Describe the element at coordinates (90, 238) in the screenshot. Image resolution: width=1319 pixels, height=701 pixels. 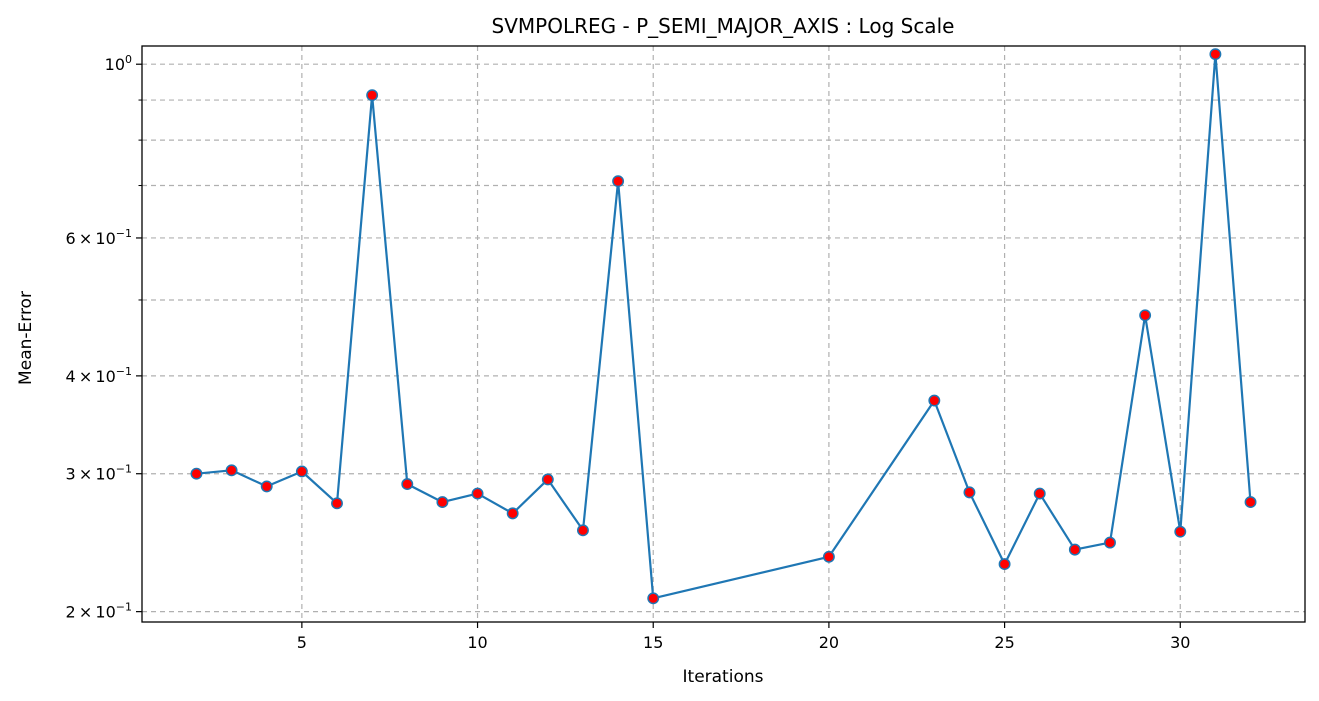
I see `y-tick-mantissa: 6 × 10` at that location.